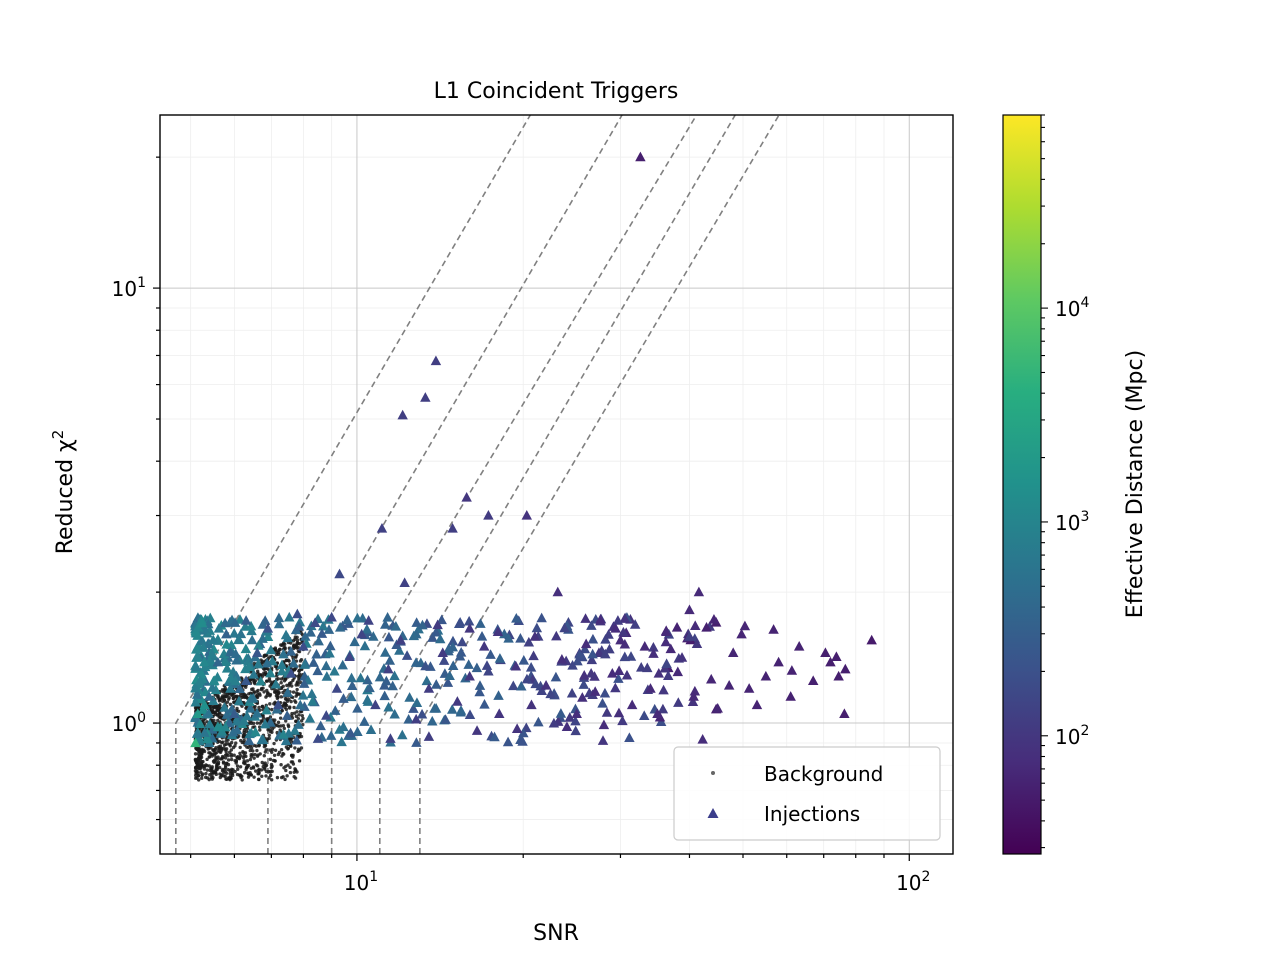 Image resolution: width=1280 pixels, height=960 pixels. I want to click on legend-injections-marker, so click(713, 813).